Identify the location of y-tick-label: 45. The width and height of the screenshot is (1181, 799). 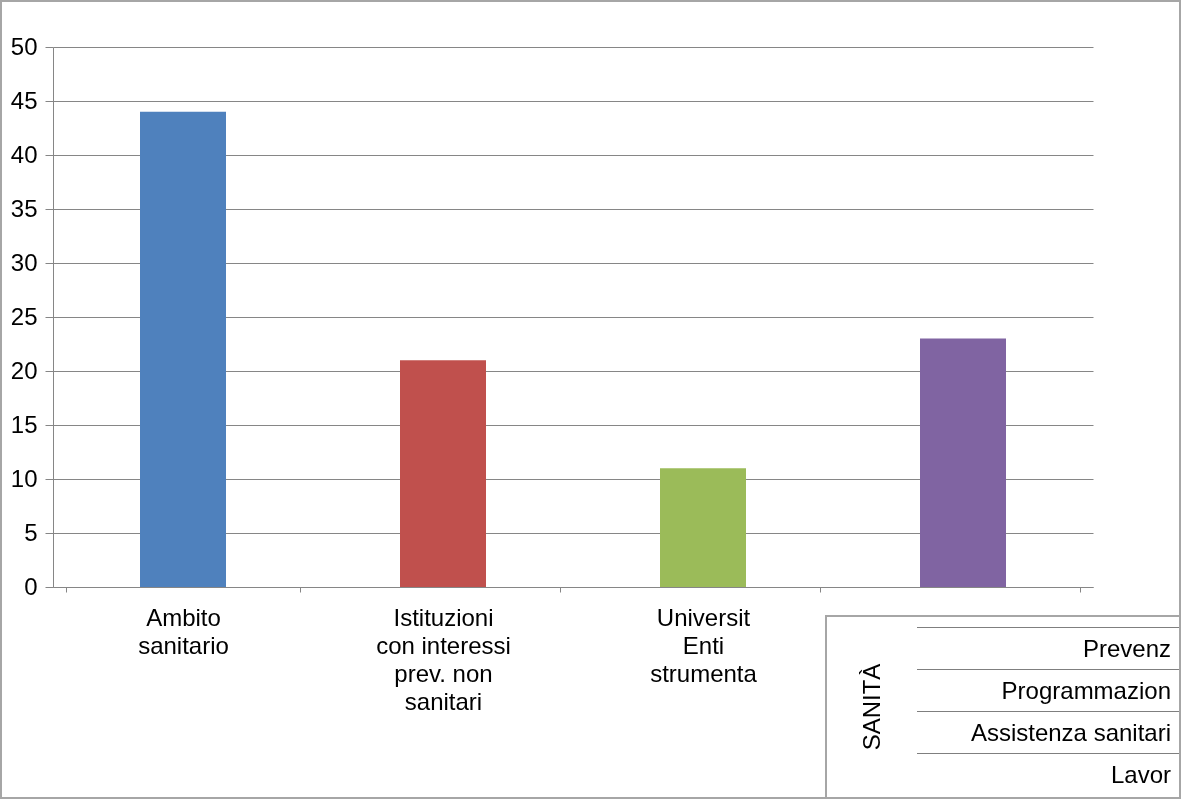
(24, 100).